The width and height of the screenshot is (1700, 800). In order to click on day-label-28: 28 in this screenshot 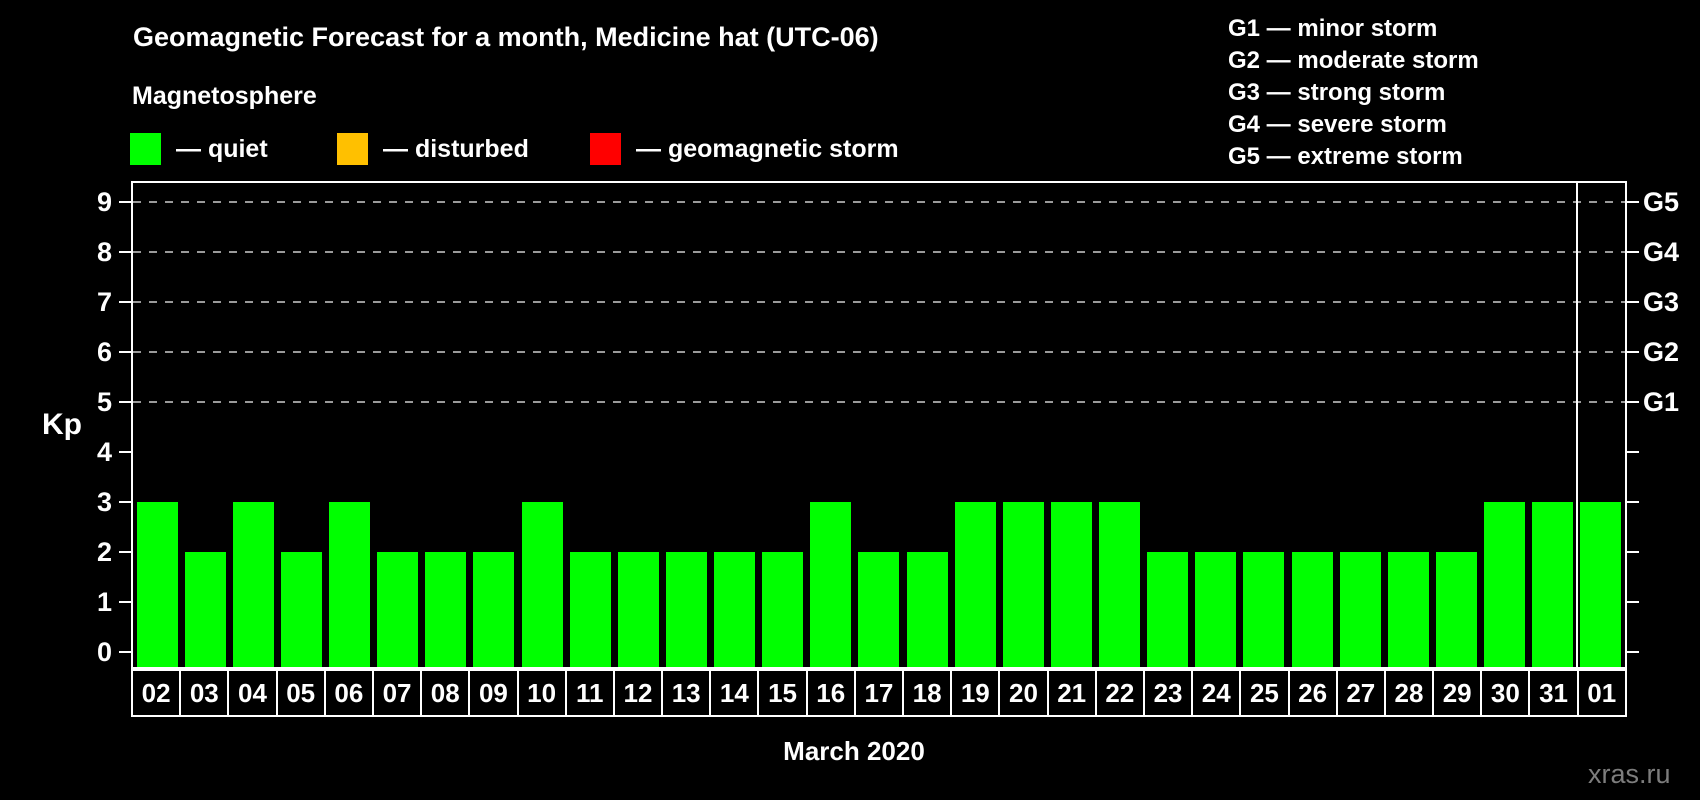, I will do `click(1409, 693)`.